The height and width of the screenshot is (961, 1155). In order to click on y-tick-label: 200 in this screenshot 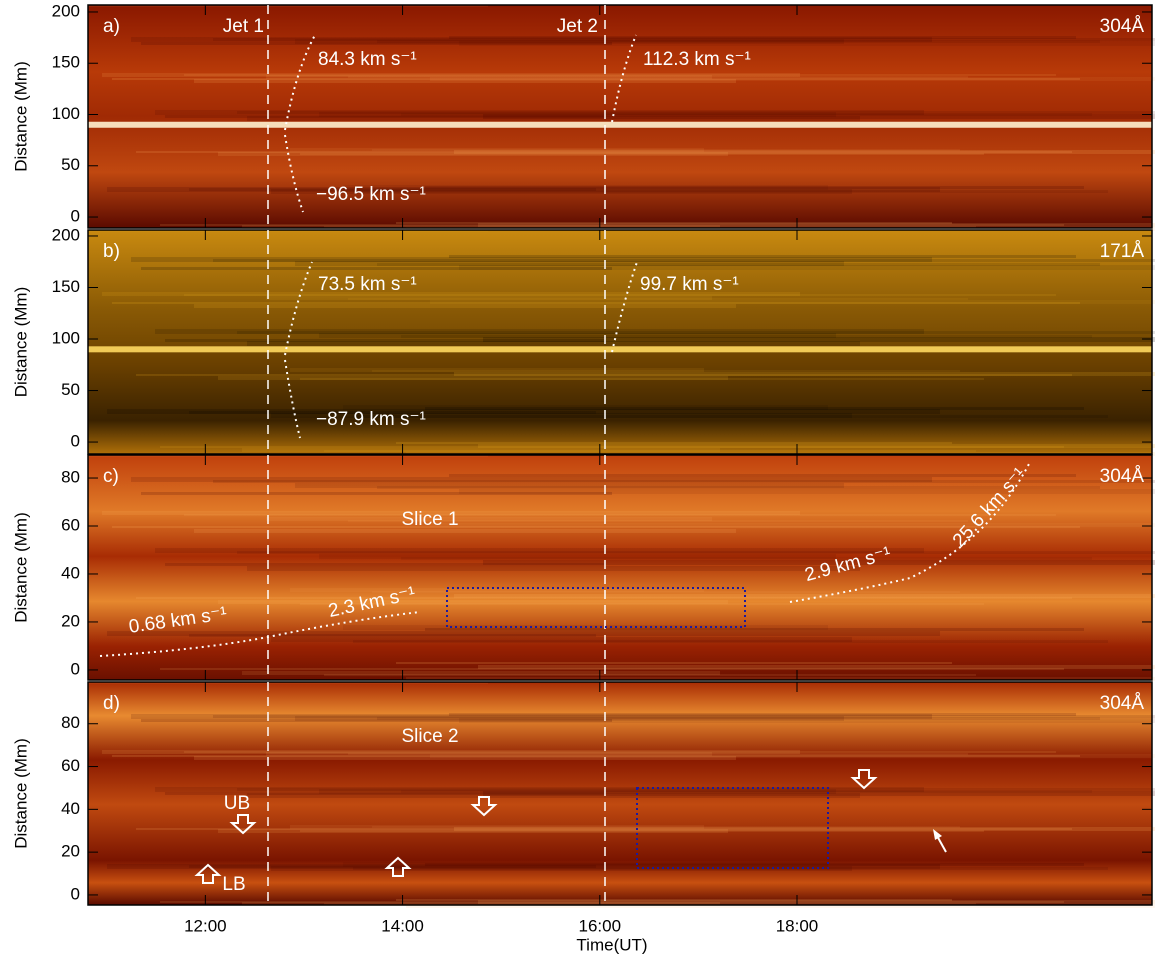, I will do `click(66, 10)`.